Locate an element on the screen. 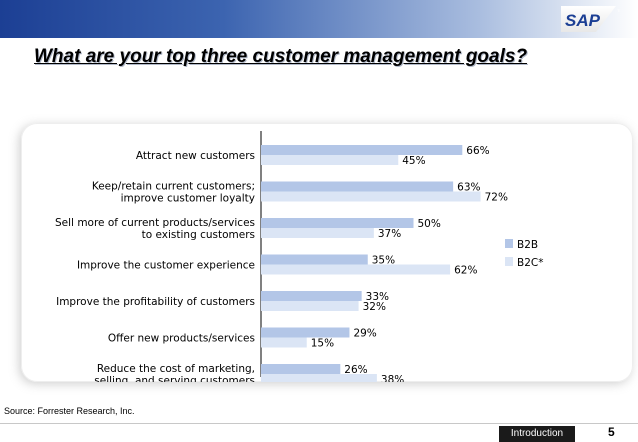 This screenshot has height=442, width=638. data-label: 15% is located at coordinates (322, 344).